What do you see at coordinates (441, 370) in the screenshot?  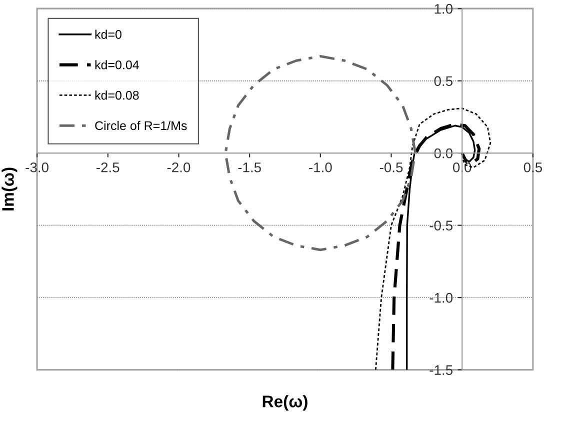 I see `y-tick-label: -1.5` at bounding box center [441, 370].